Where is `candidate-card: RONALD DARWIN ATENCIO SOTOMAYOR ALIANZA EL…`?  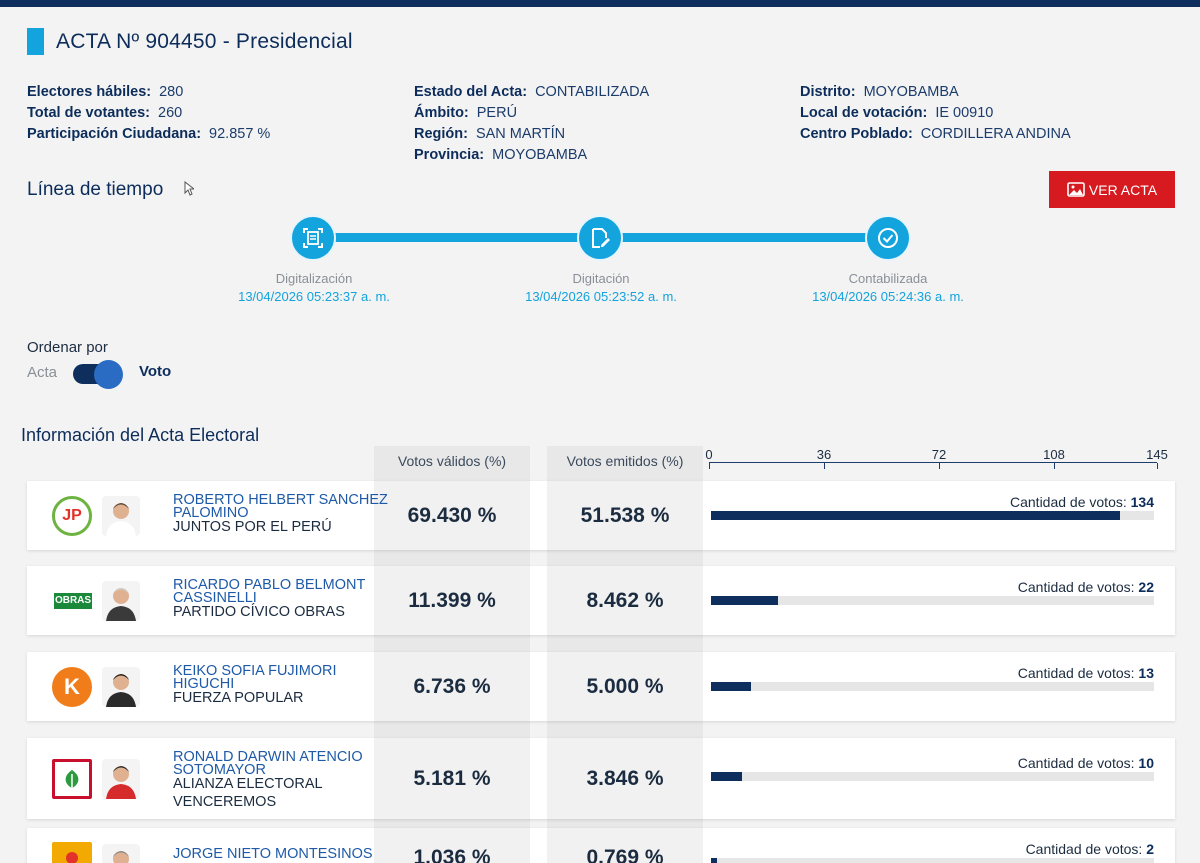
candidate-card: RONALD DARWIN ATENCIO SOTOMAYOR ALIANZA EL… is located at coordinates (601, 778).